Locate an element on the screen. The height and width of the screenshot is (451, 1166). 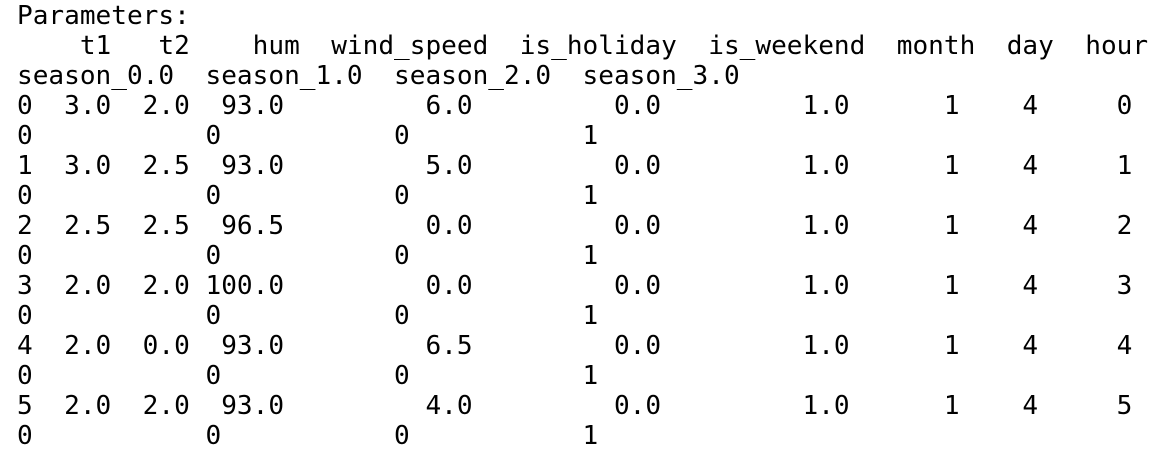
table-row: 0 3.0 2.0 93.0 6.0 0.0 1.0 1 4 0 is located at coordinates (575, 106).